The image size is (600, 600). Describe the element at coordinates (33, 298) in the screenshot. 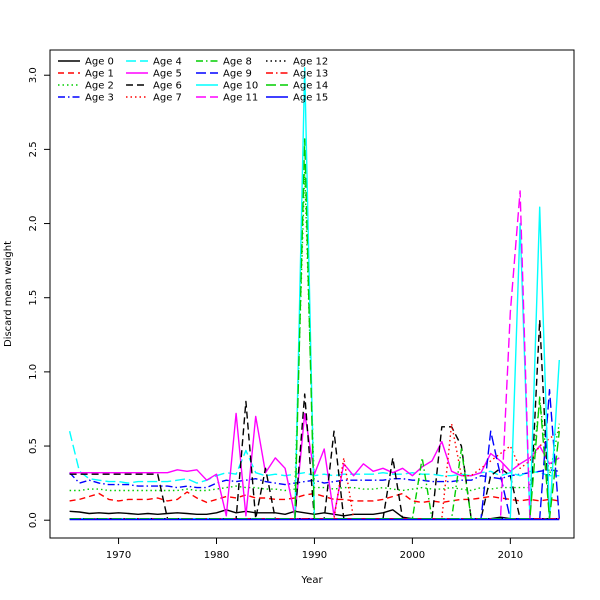

I see `y-tick-label: 1.5` at that location.